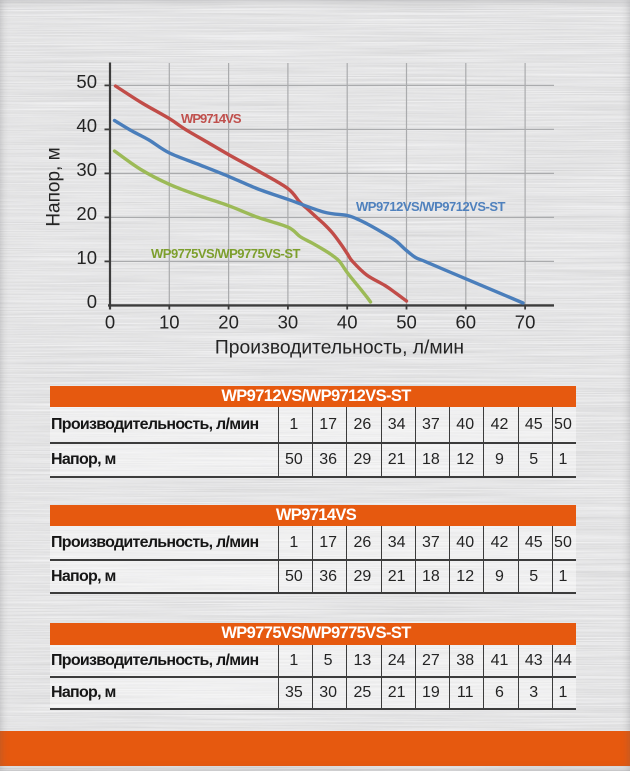 This screenshot has height=771, width=630. What do you see at coordinates (211, 118) in the screenshot?
I see `svg-text: WP9714VS` at bounding box center [211, 118].